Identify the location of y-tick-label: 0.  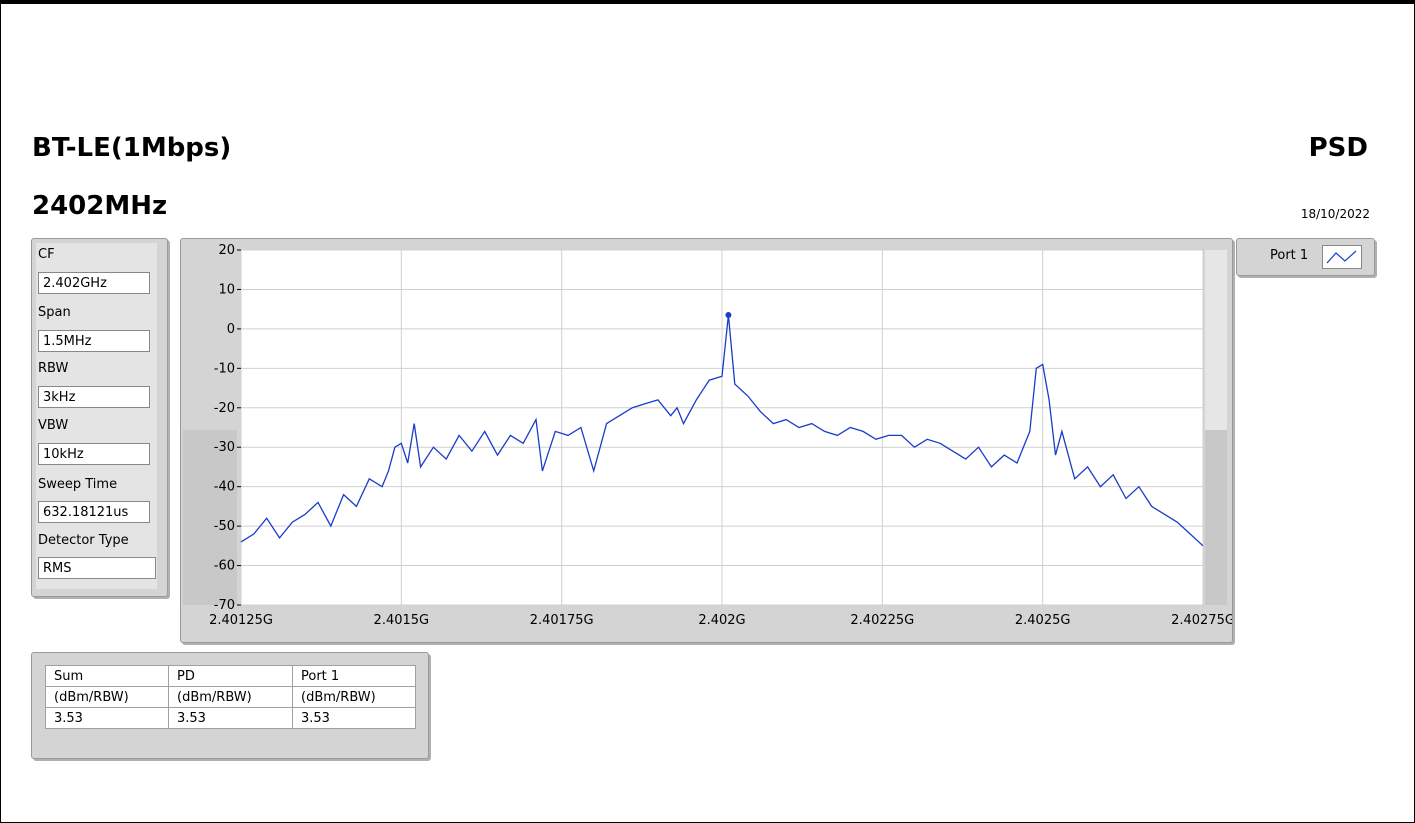
(231, 329).